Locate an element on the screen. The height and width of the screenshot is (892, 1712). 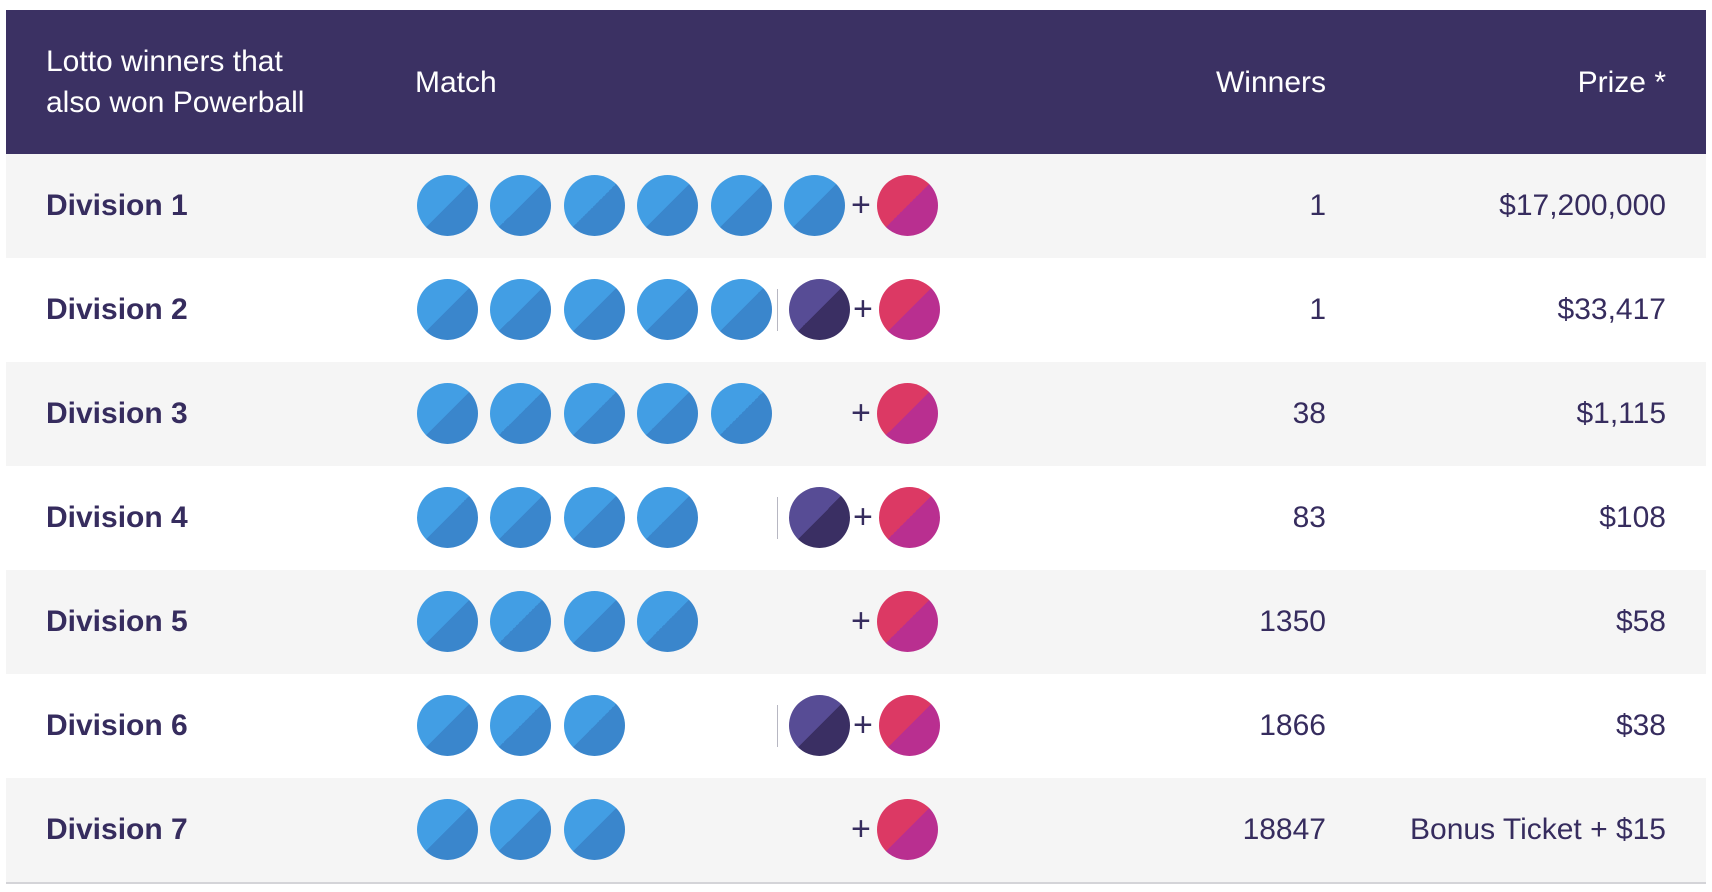
division-name: Division 1 is located at coordinates (117, 205).